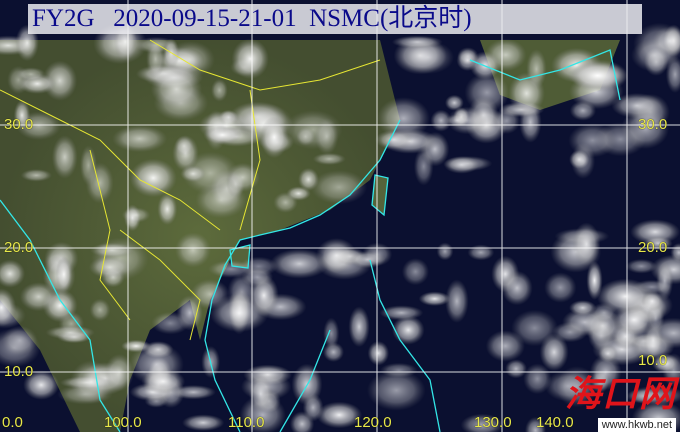 This screenshot has height=432, width=680. I want to click on lon-label: 140.0, so click(555, 422).